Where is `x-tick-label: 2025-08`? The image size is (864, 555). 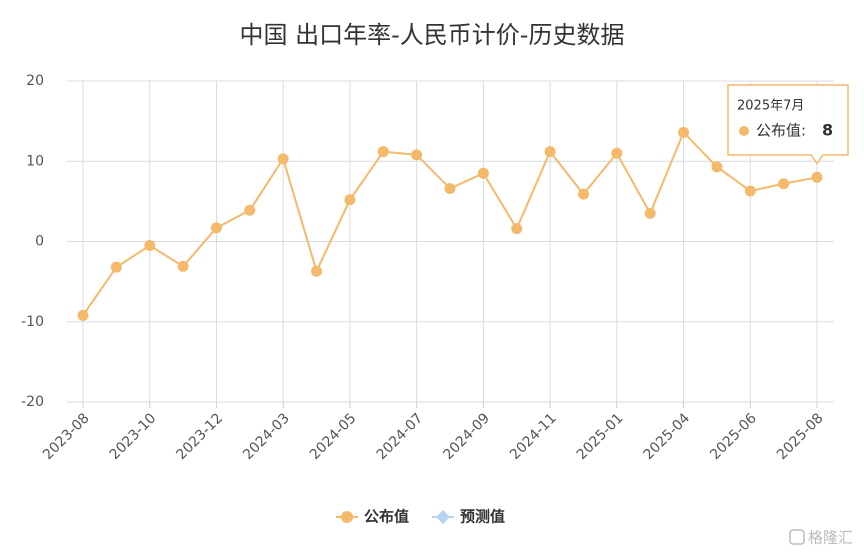
x-tick-label: 2025-08 is located at coordinates (800, 436).